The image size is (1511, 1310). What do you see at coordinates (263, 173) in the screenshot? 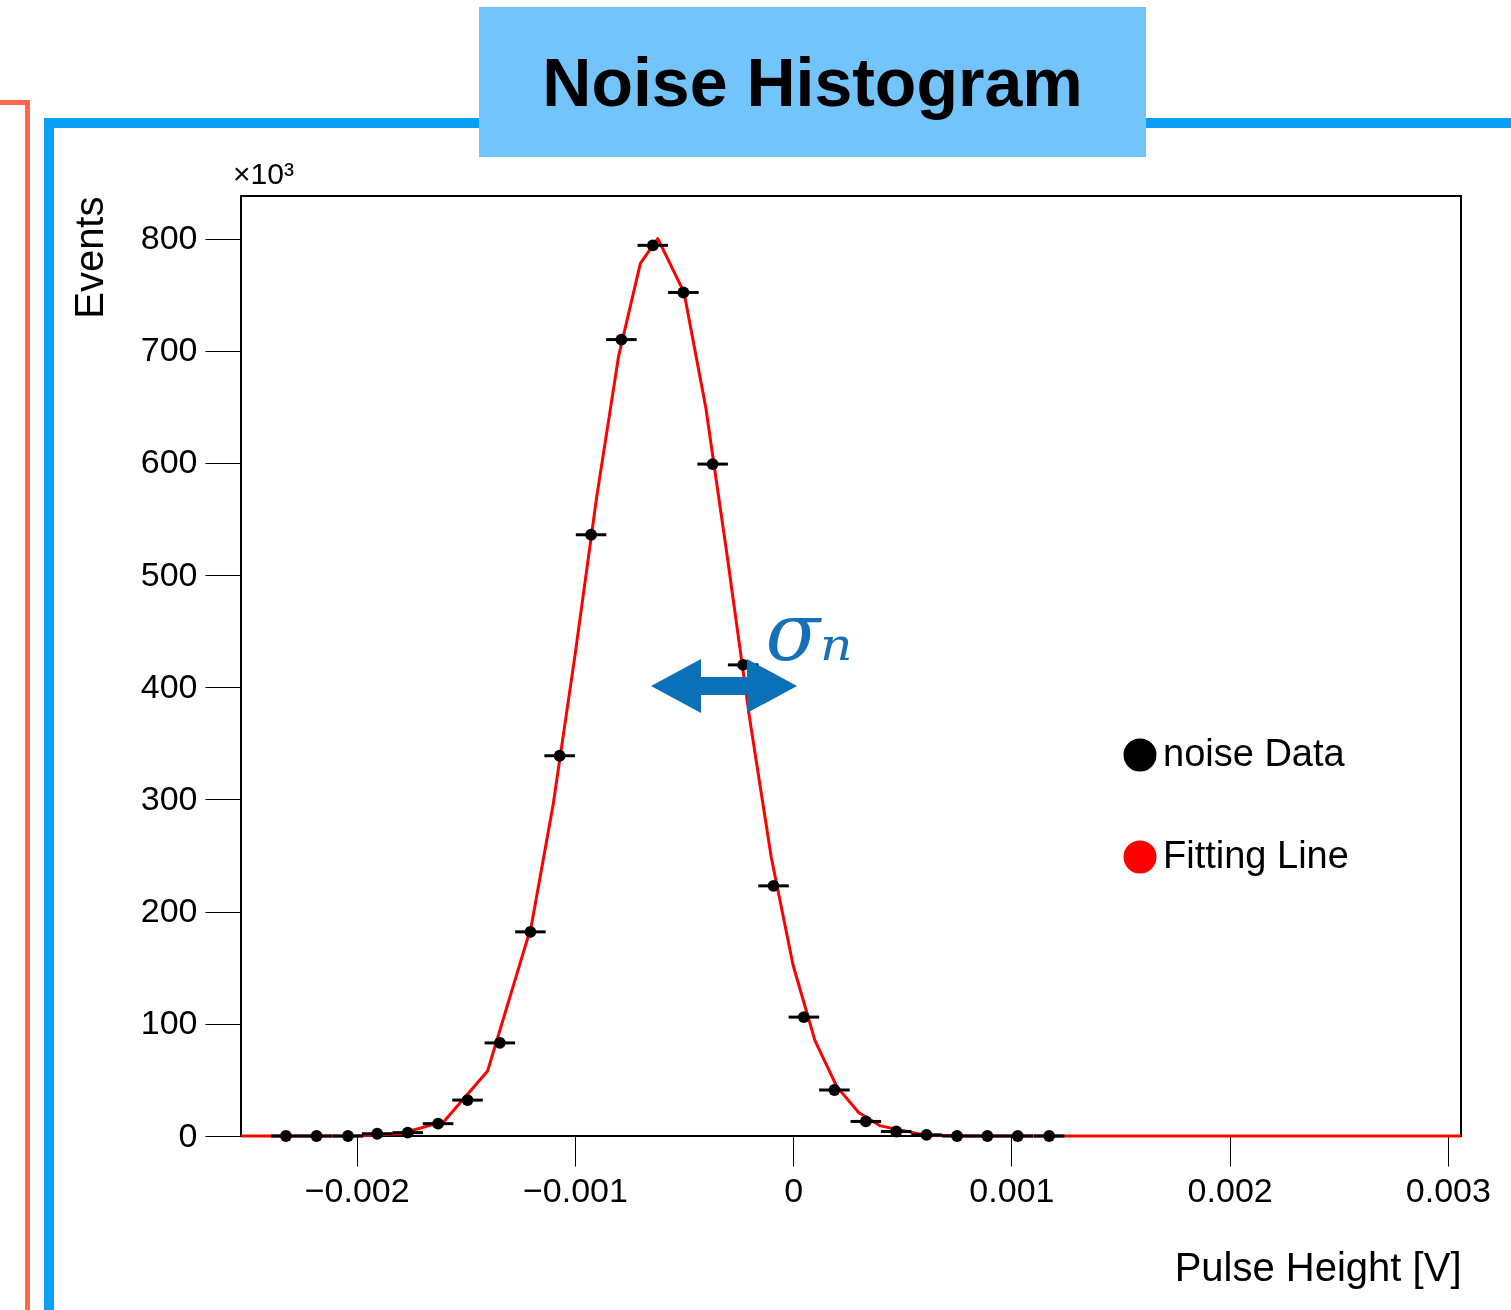
I see `text: ×10³` at bounding box center [263, 173].